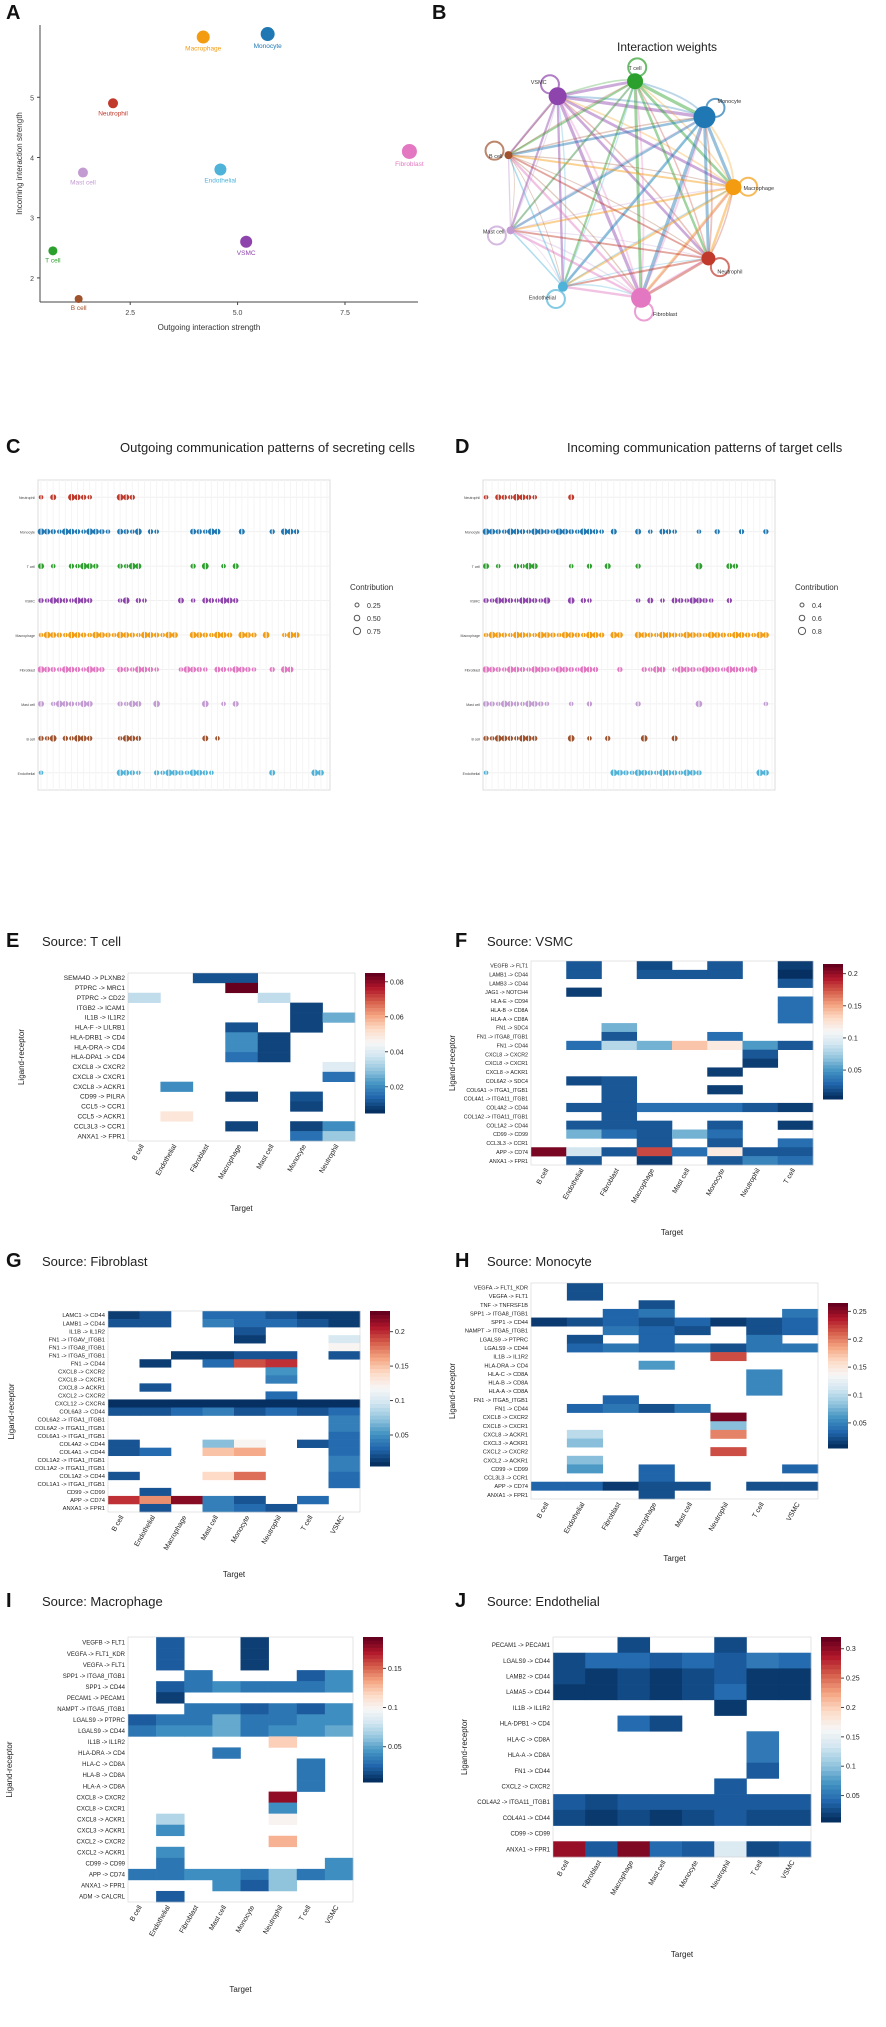  I want to click on edge-monocyte-vsmc, so click(631, 107).